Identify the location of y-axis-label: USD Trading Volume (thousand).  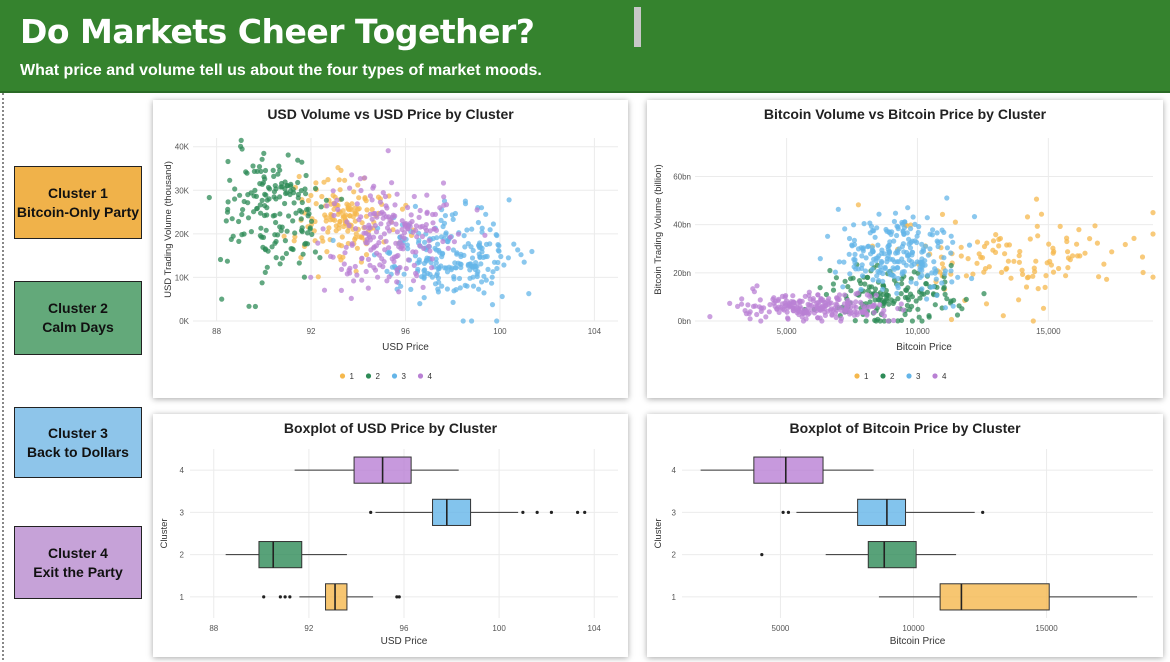
(168, 229).